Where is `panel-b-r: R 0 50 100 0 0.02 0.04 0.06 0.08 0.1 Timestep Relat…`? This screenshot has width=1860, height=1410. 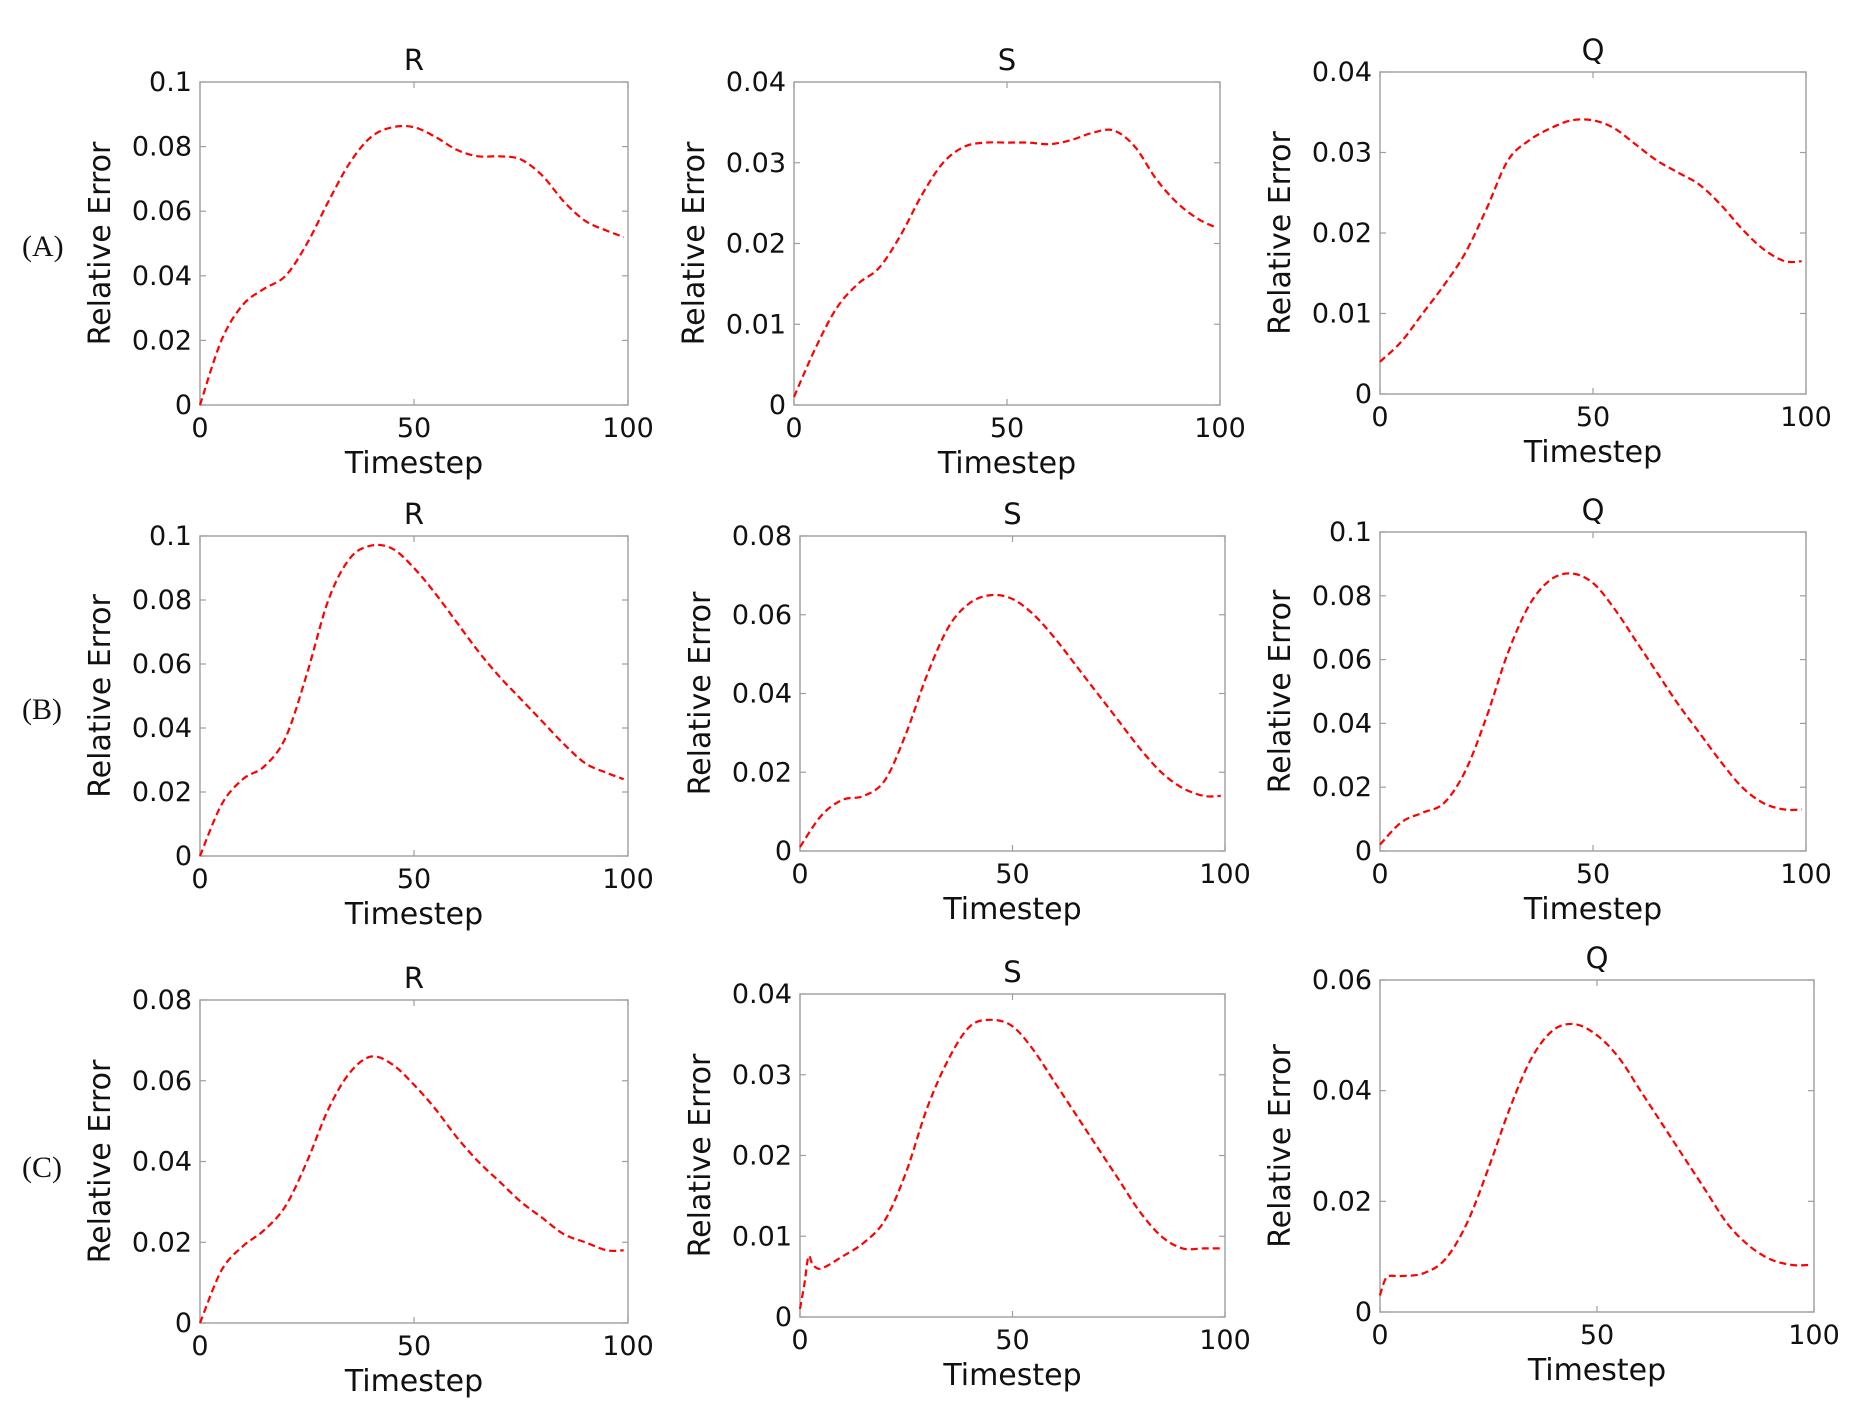 panel-b-r: R 0 50 100 0 0.02 0.04 0.06 0.08 0.1 Timestep Relat… is located at coordinates (368, 714).